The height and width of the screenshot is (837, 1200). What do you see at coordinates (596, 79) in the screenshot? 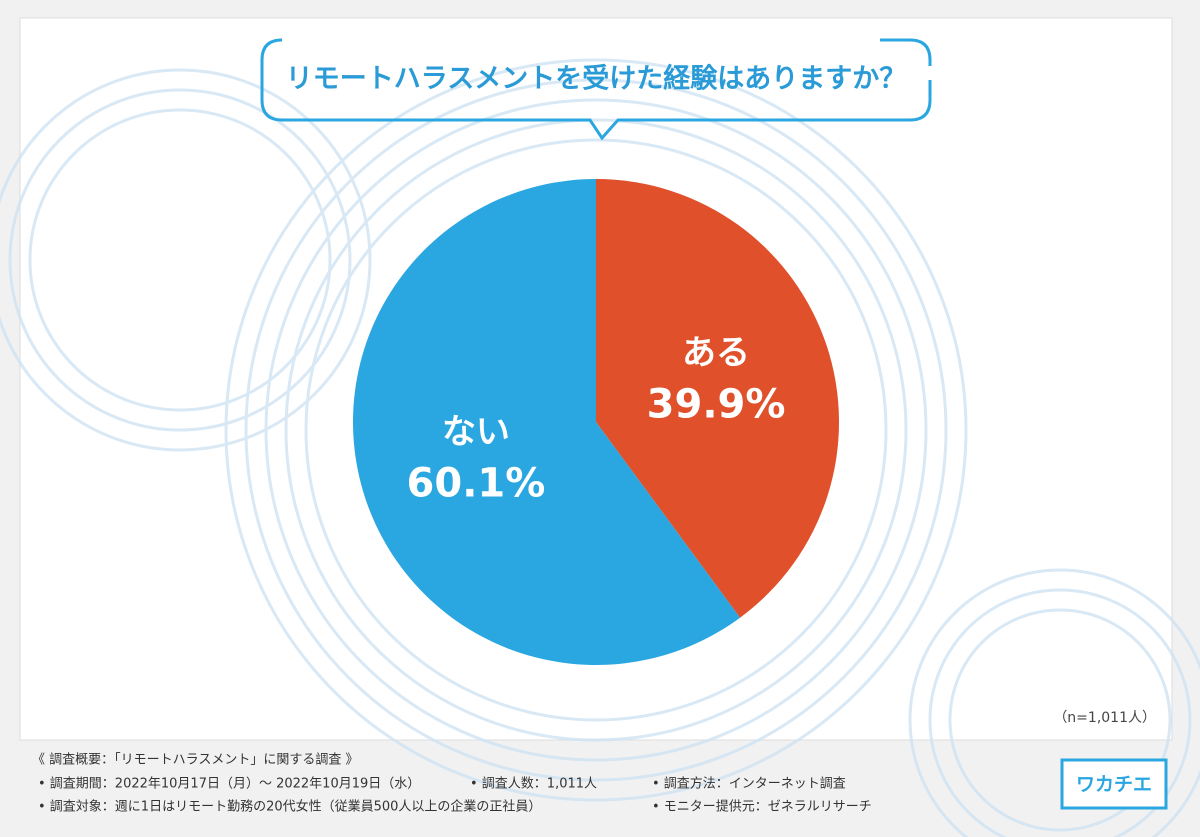
I see `chart-title: リモートハラスメントを受けた経験はありますか？` at bounding box center [596, 79].